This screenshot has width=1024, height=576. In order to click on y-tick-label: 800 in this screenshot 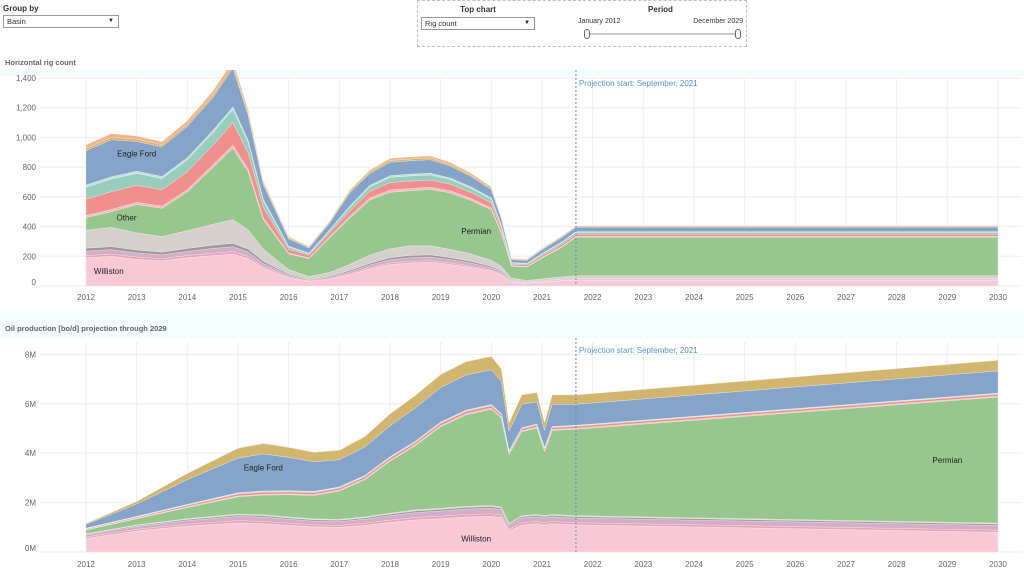, I will do `click(30, 167)`.